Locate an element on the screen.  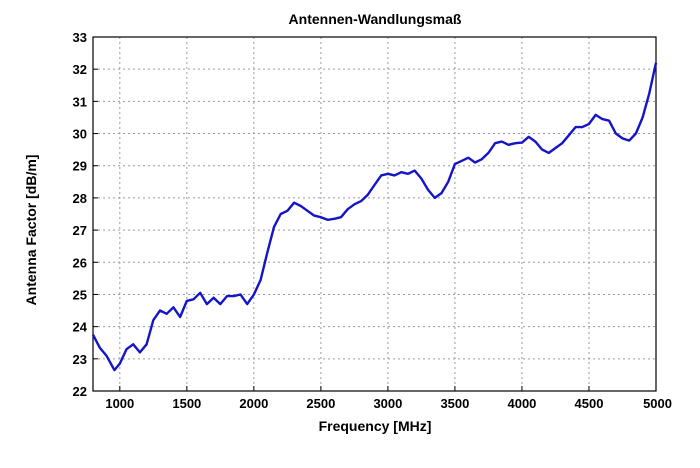
y-tick-label: 24 is located at coordinates (80, 327).